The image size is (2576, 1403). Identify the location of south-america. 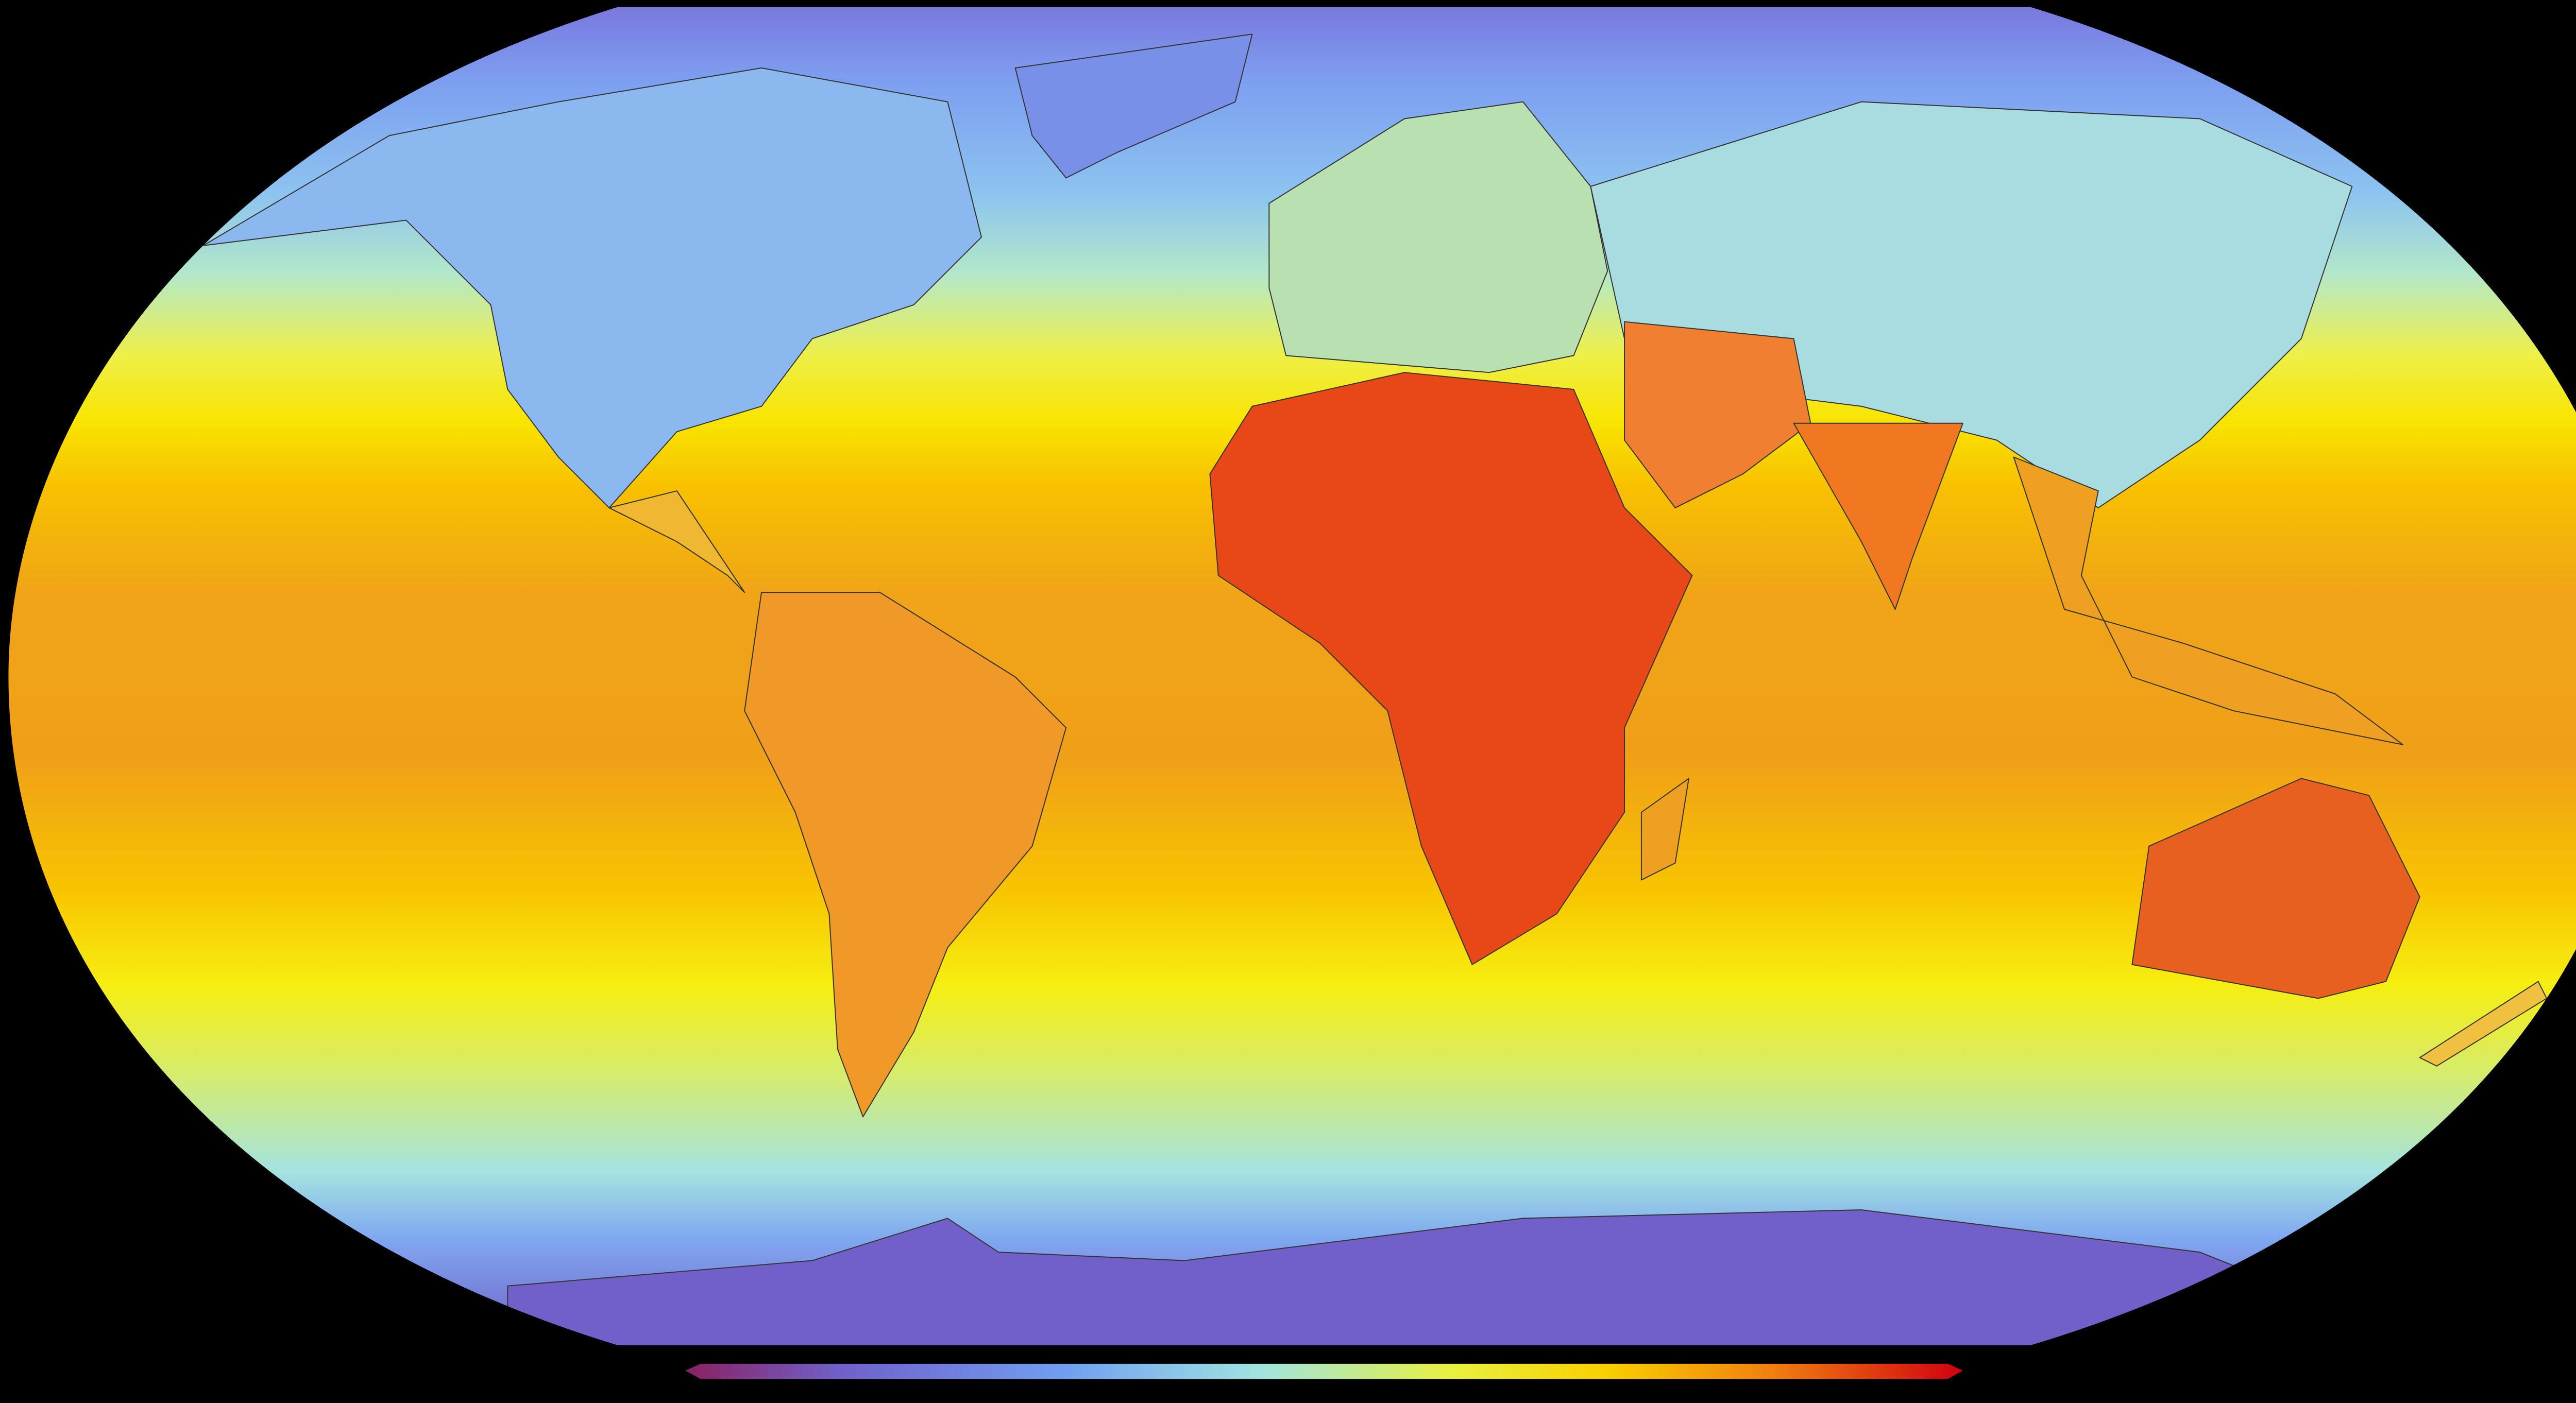
(905, 855).